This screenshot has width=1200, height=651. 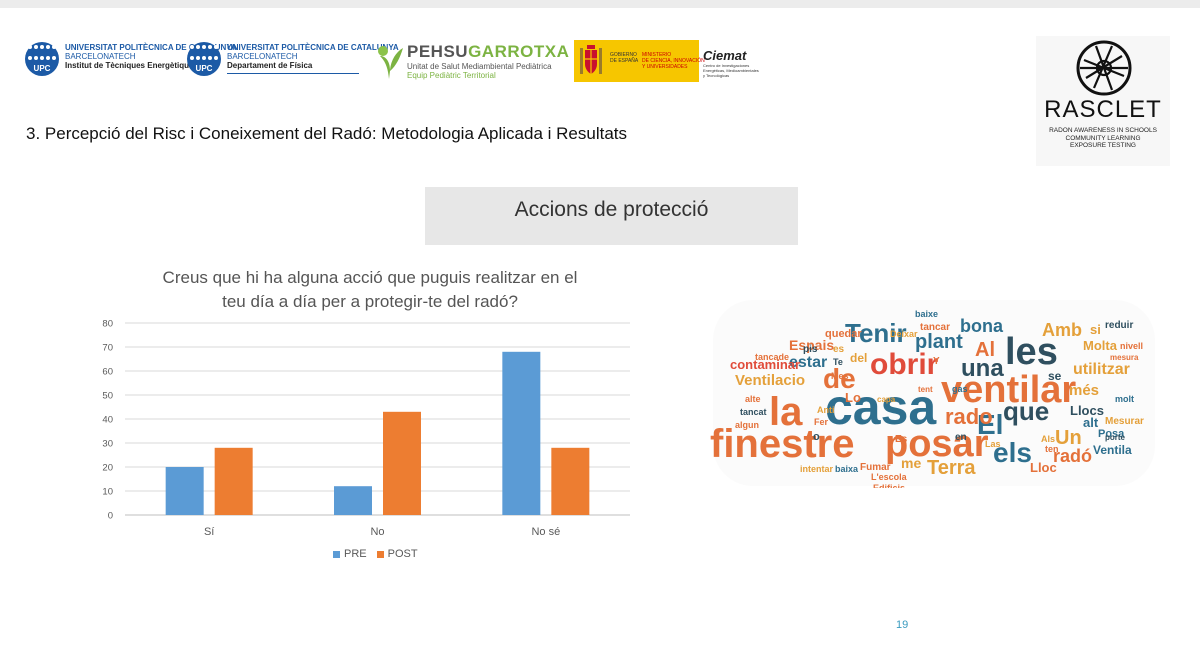 What do you see at coordinates (107, 324) in the screenshot?
I see `y-tick-label: 80` at bounding box center [107, 324].